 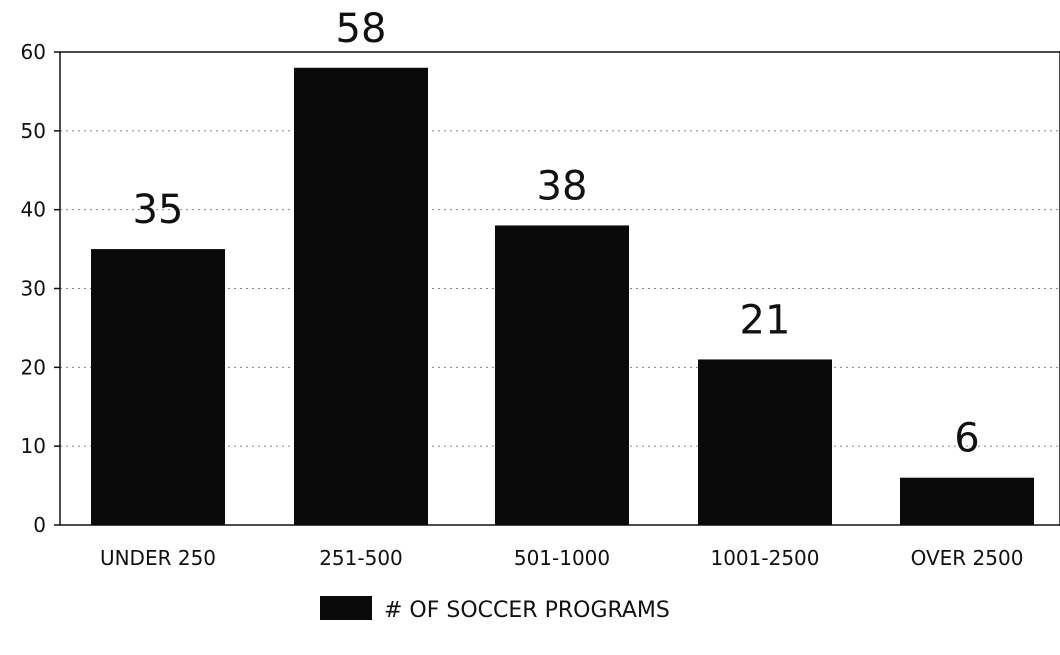 What do you see at coordinates (158, 558) in the screenshot?
I see `x-tick-label: UNDER 250` at bounding box center [158, 558].